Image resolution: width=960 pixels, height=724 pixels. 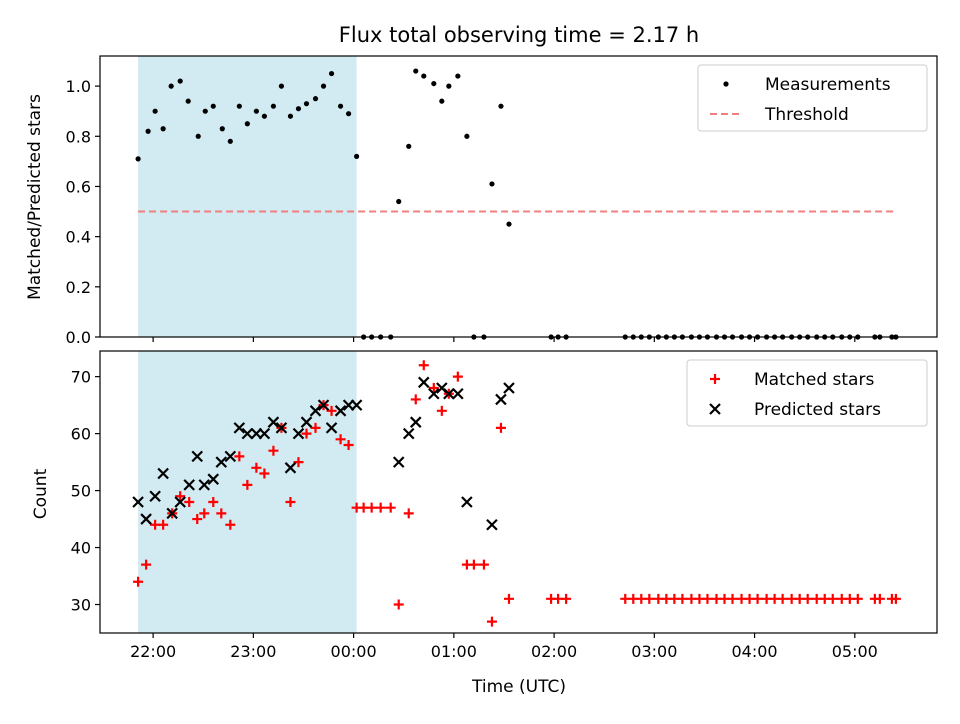 I want to click on x-tick-label: 05:00, so click(x=855, y=651).